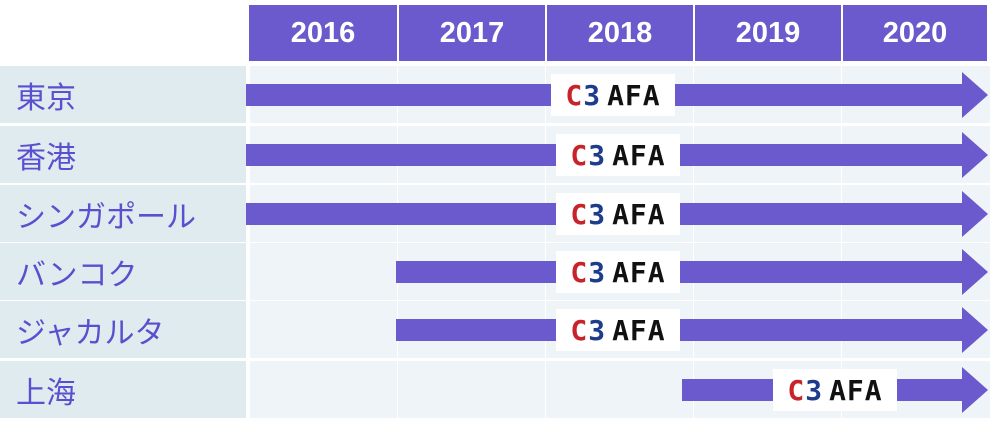 The width and height of the screenshot is (990, 422). What do you see at coordinates (123, 389) in the screenshot?
I see `city-label: 上海` at bounding box center [123, 389].